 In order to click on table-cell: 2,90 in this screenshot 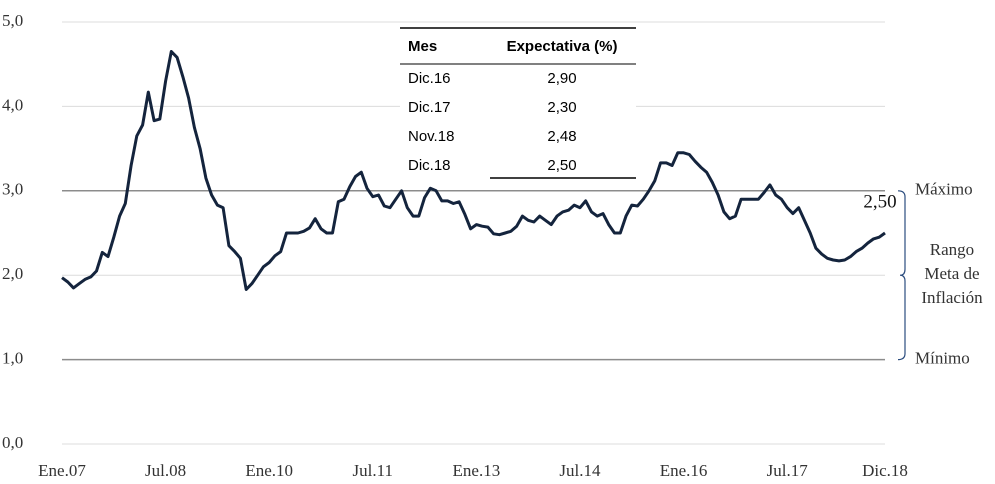, I will do `click(561, 78)`.